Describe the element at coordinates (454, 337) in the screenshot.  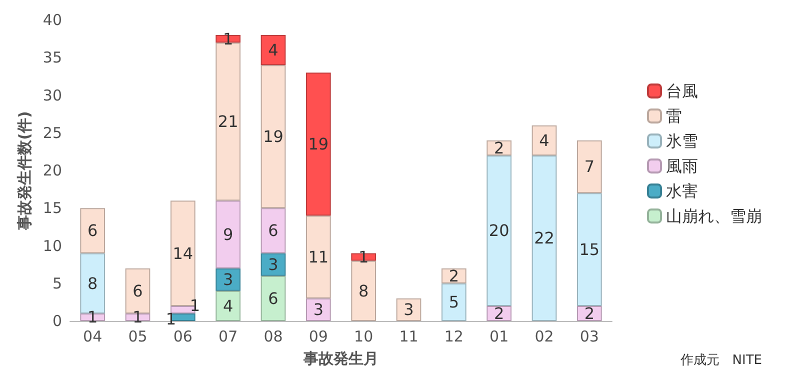
I see `x-tick-label: 12` at that location.